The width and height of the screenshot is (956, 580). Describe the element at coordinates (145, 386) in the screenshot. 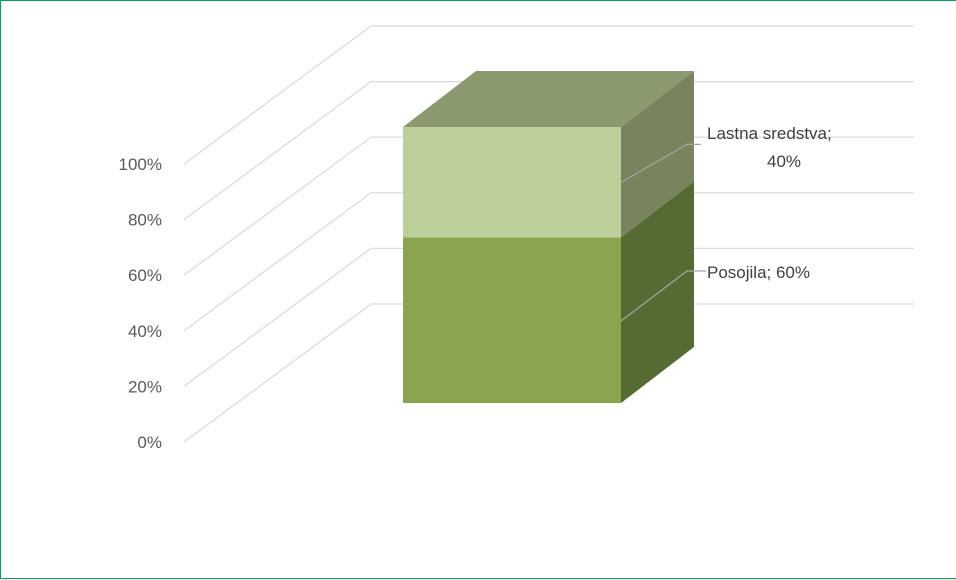

I see `y-tick-label: 20%` at that location.